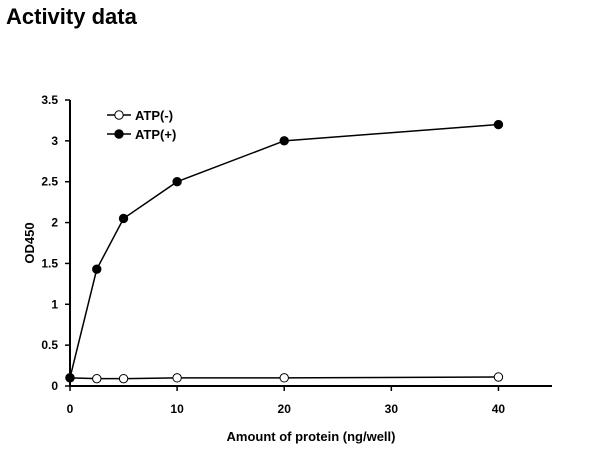 This screenshot has height=461, width=608. I want to click on legend-label-atp: ATP(-), so click(154, 115).